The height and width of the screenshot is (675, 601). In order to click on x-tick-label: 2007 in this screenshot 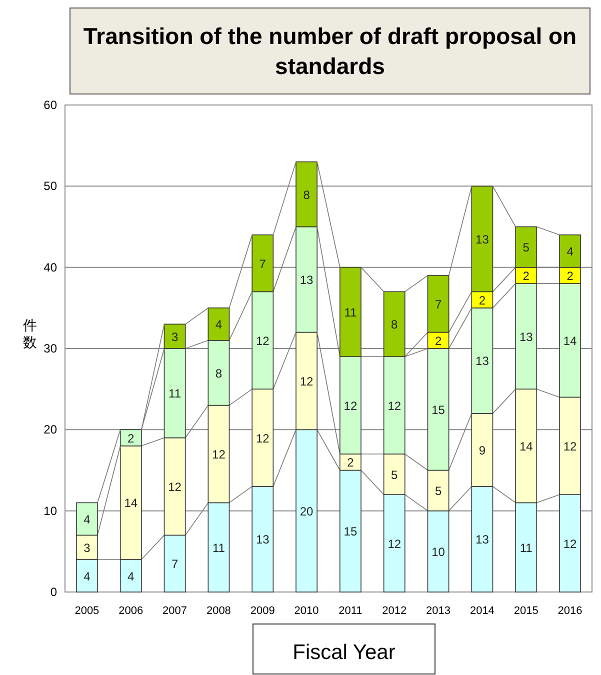, I will do `click(175, 611)`.